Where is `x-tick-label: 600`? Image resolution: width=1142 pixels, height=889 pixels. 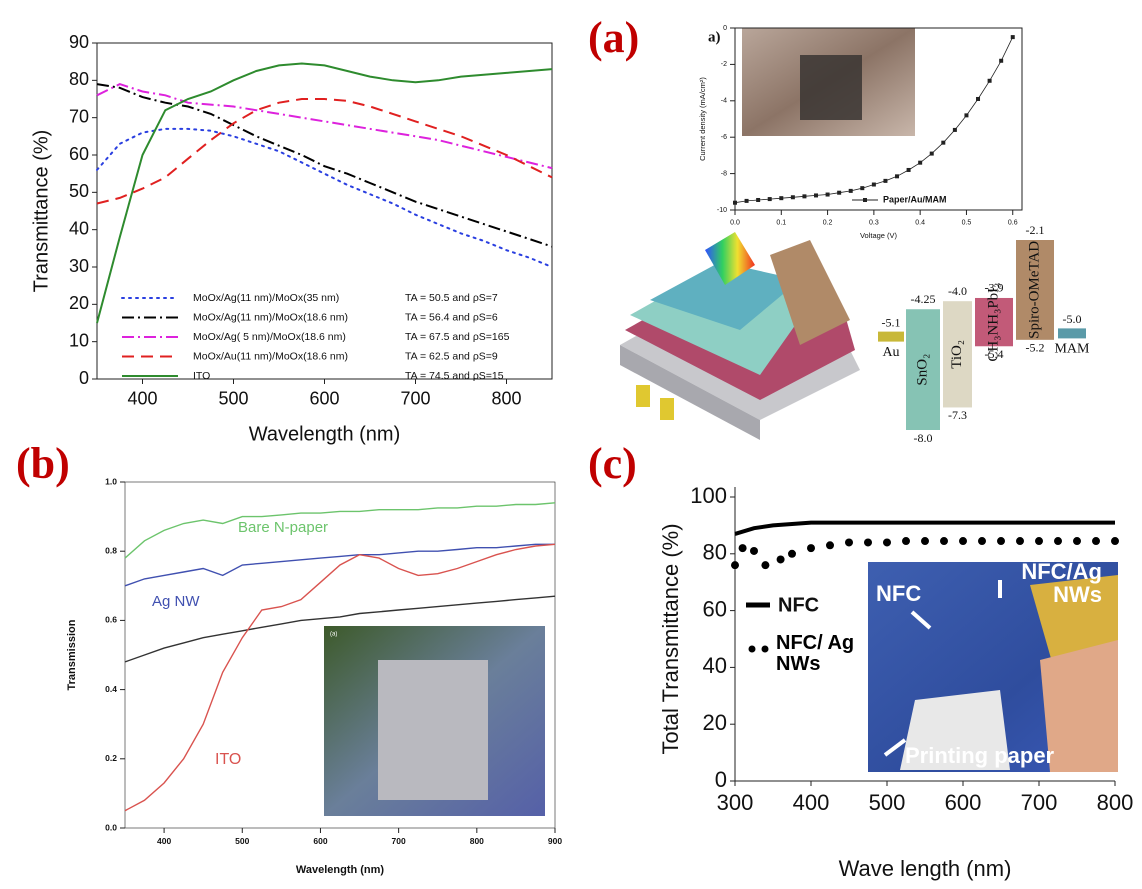
x-tick-label: 600 is located at coordinates (324, 398).